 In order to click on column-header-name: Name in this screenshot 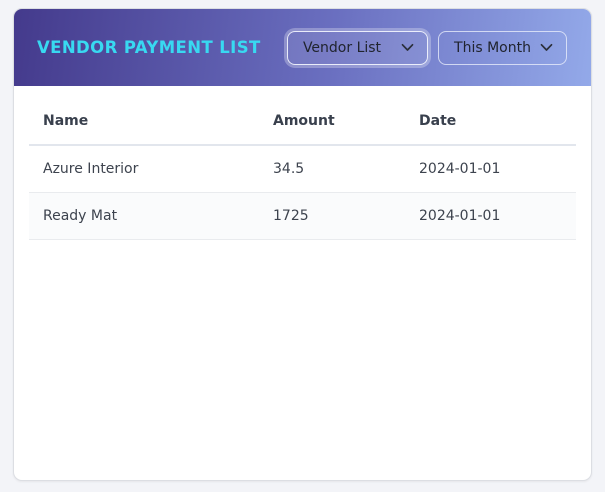, I will do `click(144, 121)`.